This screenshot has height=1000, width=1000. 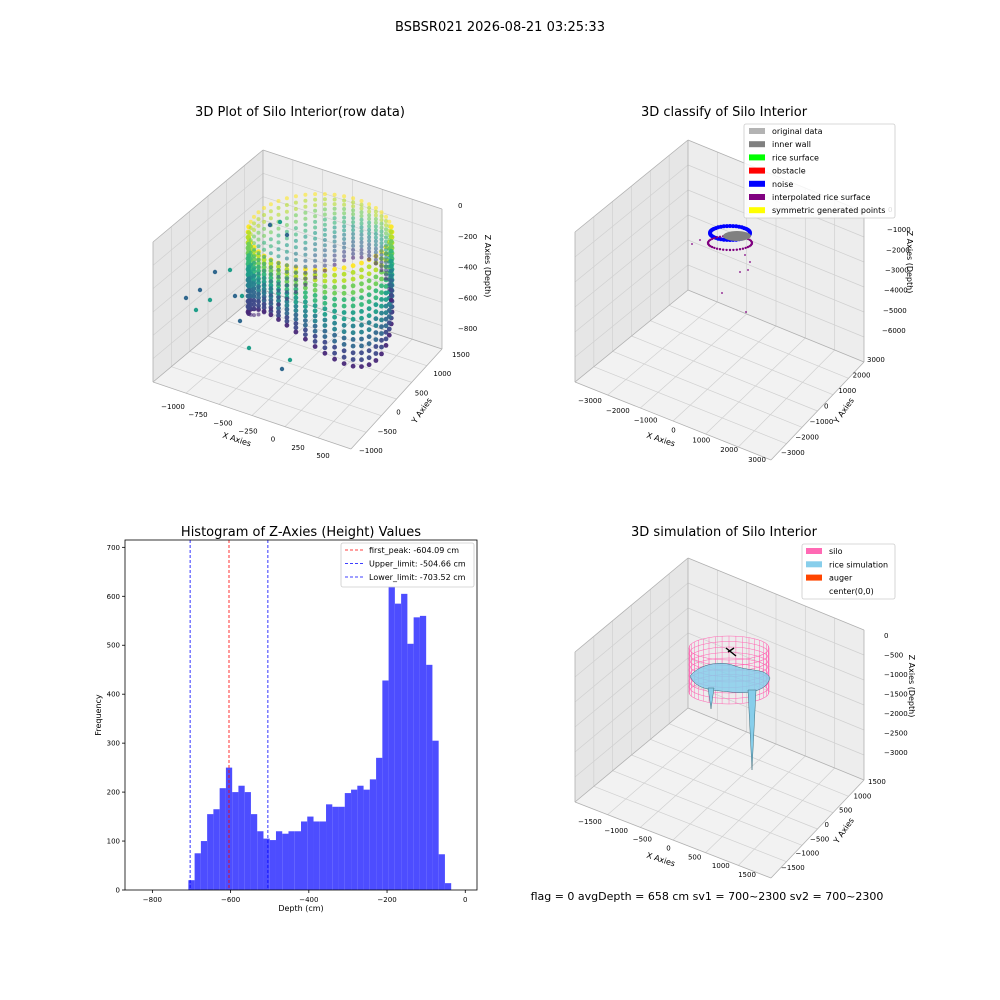 What do you see at coordinates (300, 908) in the screenshot?
I see `histogram-xlabel: Depth (cm)` at bounding box center [300, 908].